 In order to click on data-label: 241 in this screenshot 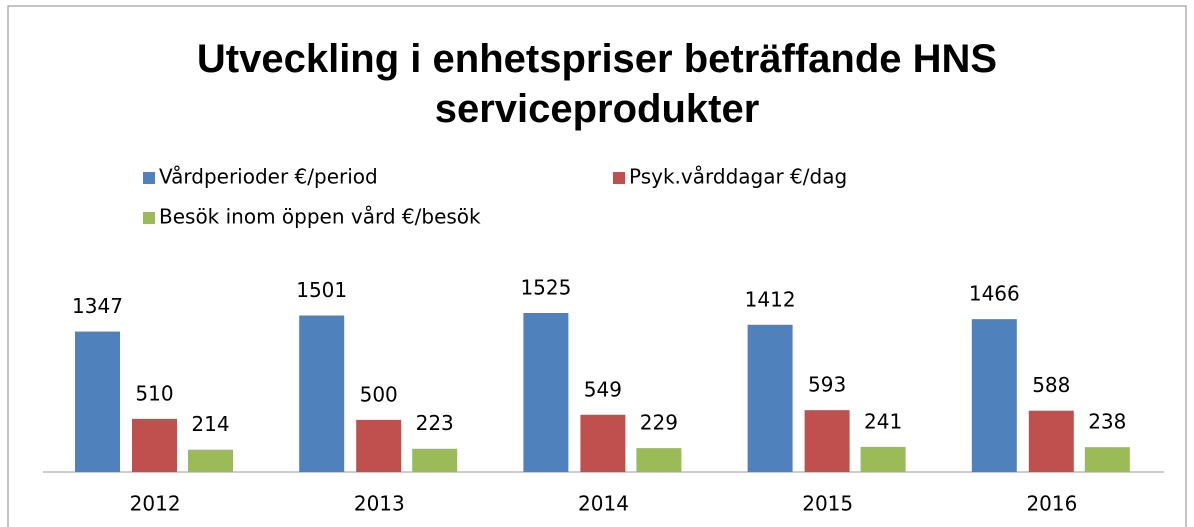, I will do `click(883, 421)`.